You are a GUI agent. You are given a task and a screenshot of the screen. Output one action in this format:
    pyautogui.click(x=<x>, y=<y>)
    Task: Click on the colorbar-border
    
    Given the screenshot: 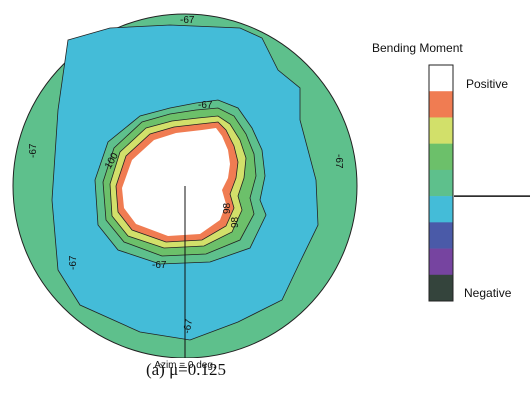 What is the action you would take?
    pyautogui.click(x=441, y=183)
    